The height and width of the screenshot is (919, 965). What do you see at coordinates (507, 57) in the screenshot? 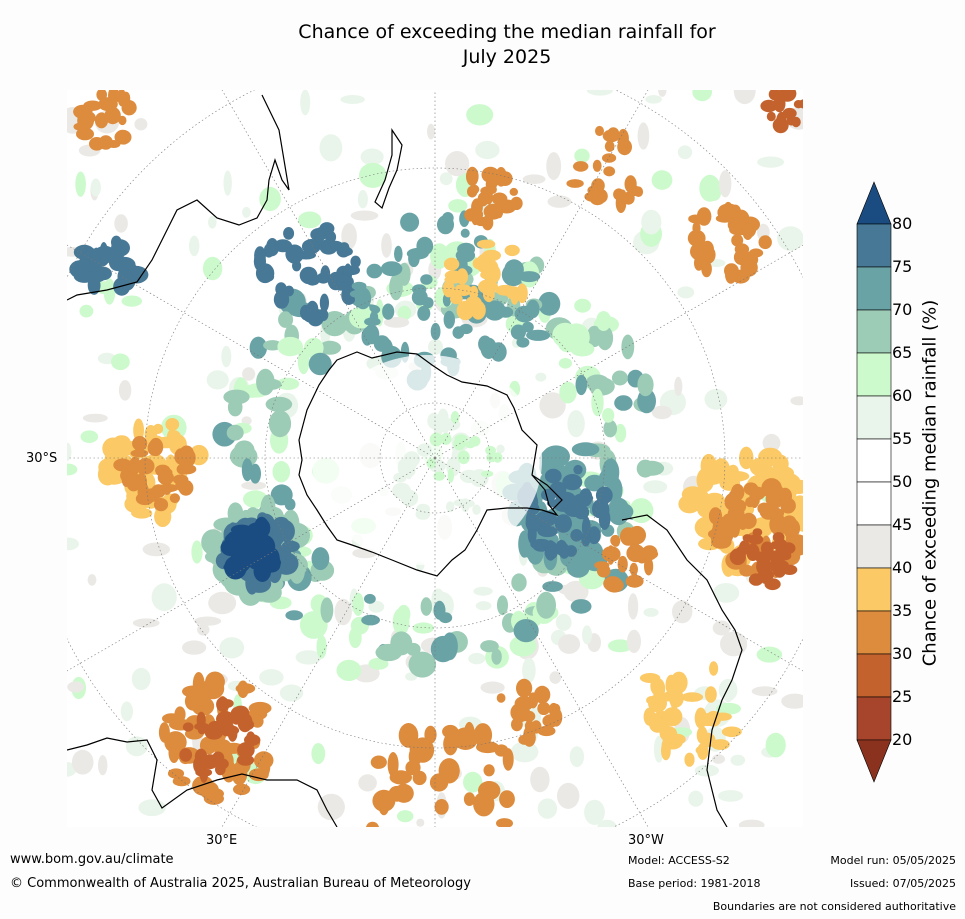
I see `title-line-2: July 2025` at bounding box center [507, 57].